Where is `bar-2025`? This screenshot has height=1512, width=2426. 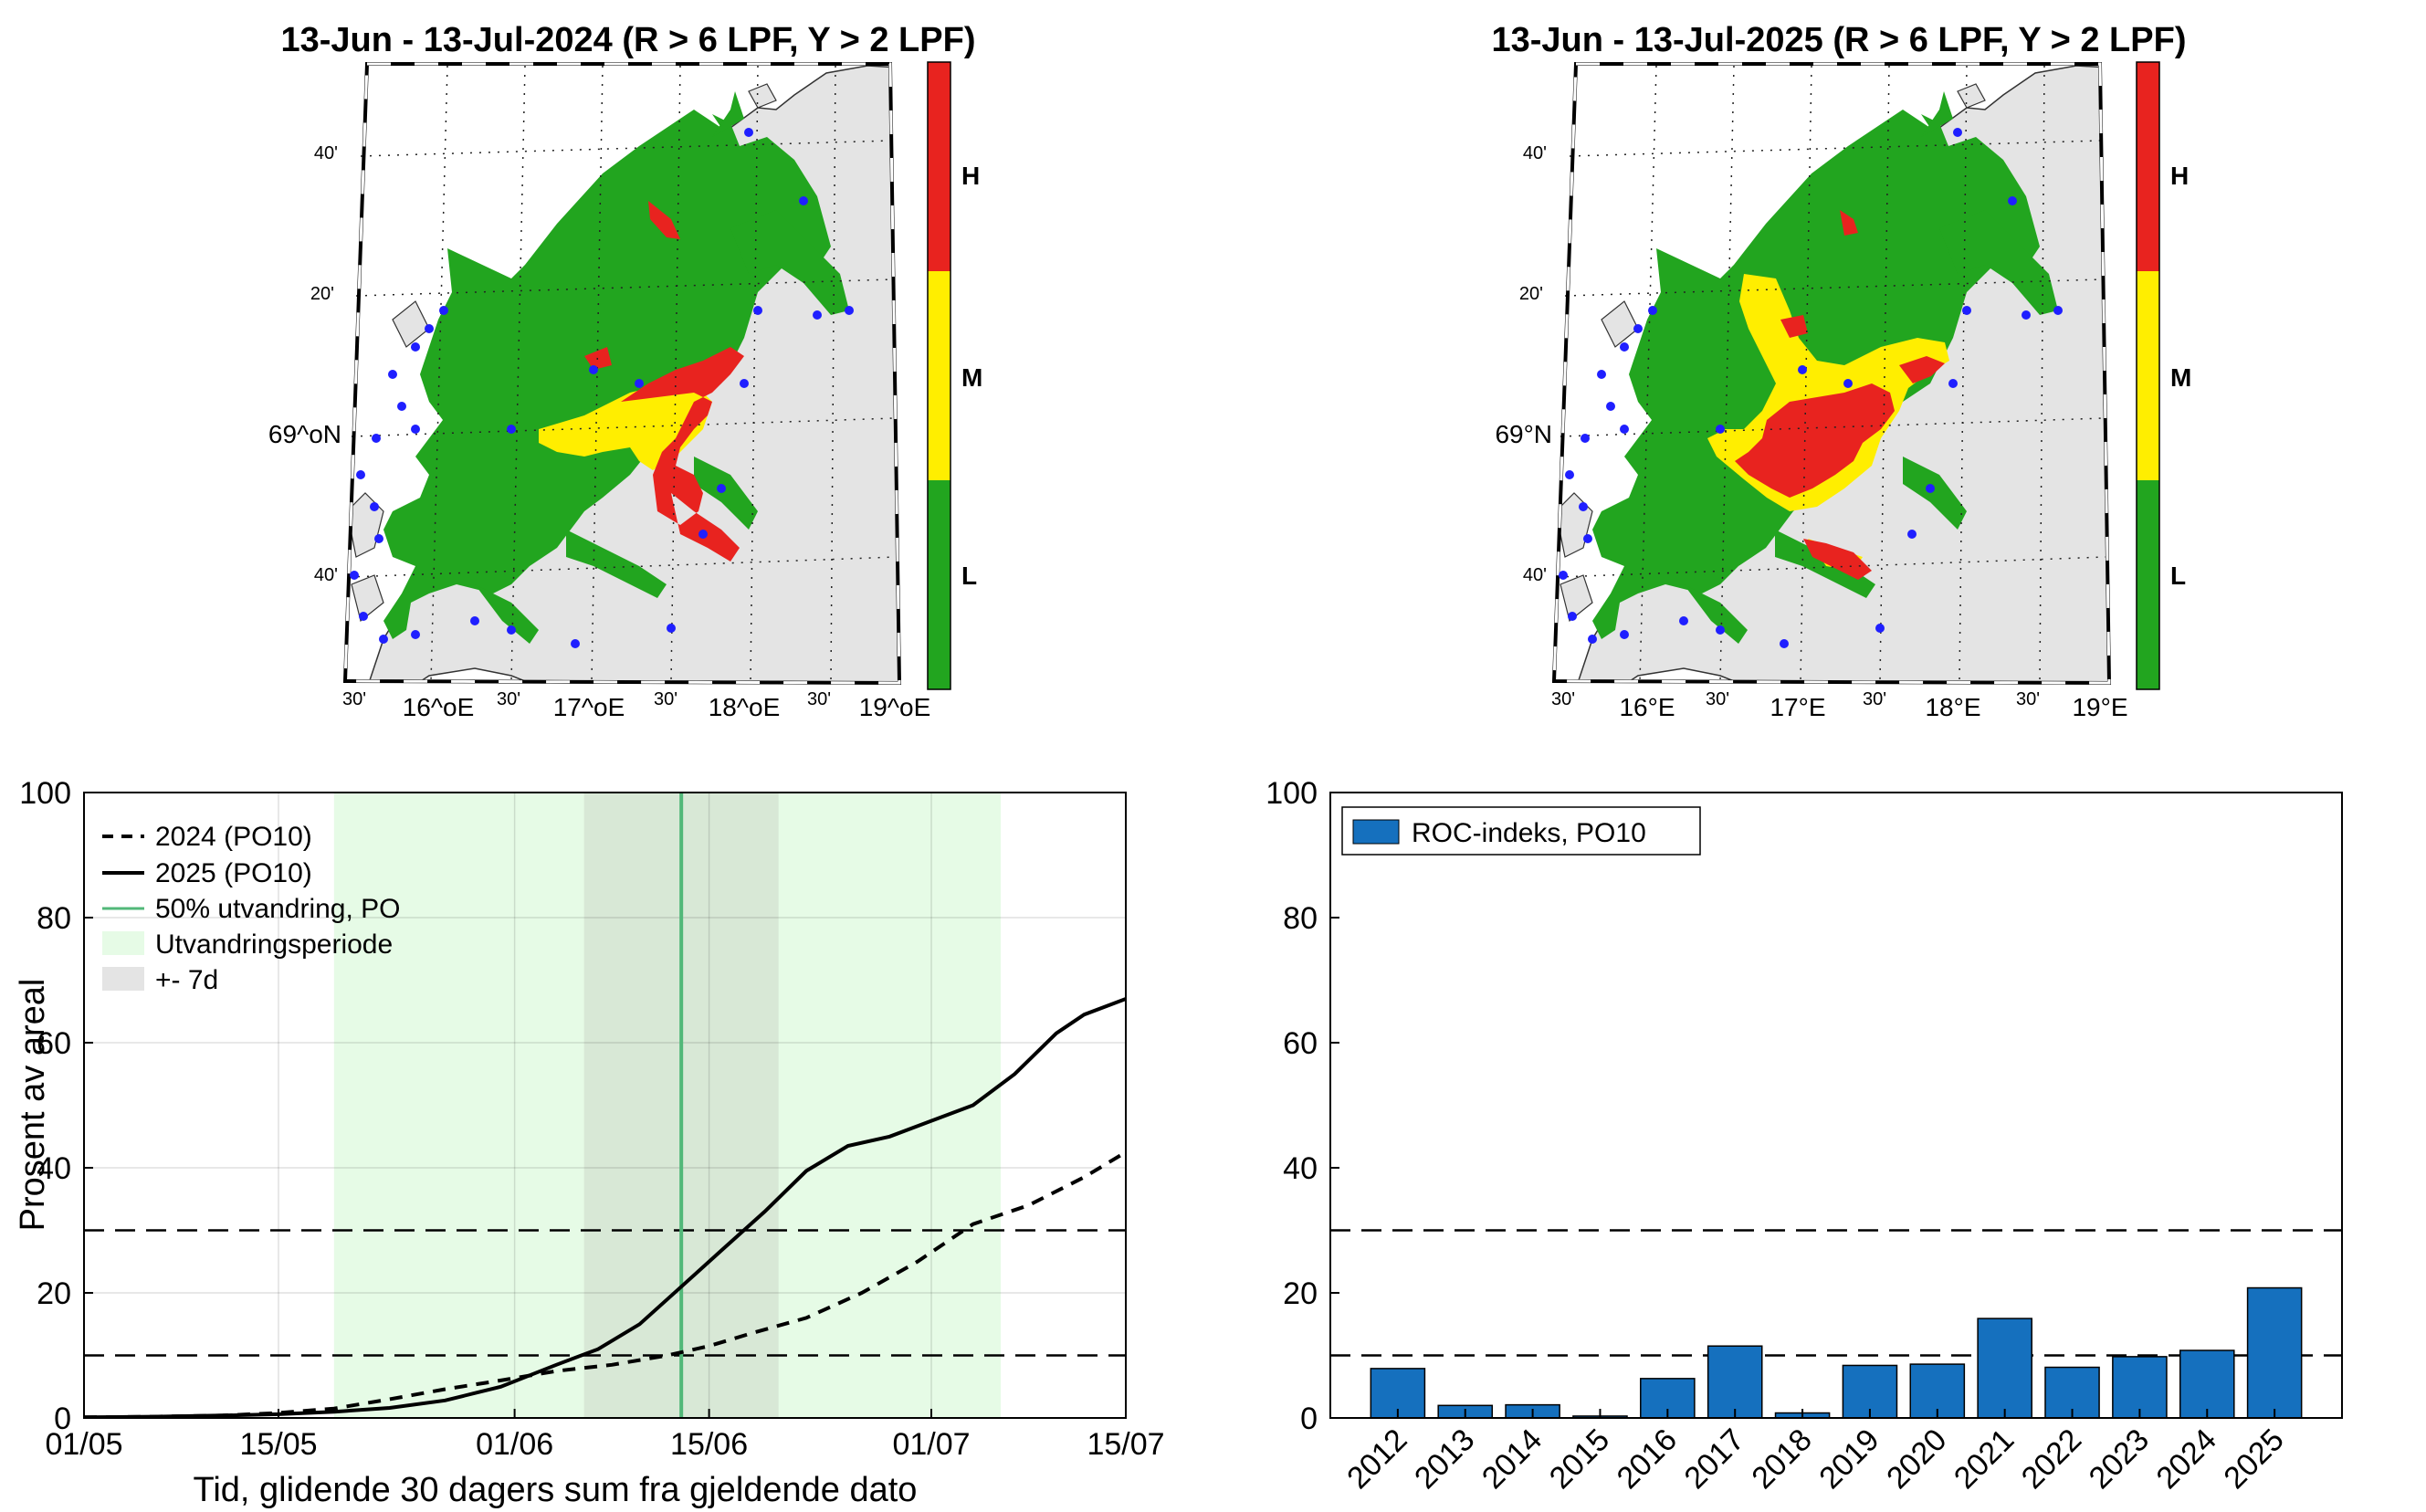 bar-2025 is located at coordinates (2274, 1352).